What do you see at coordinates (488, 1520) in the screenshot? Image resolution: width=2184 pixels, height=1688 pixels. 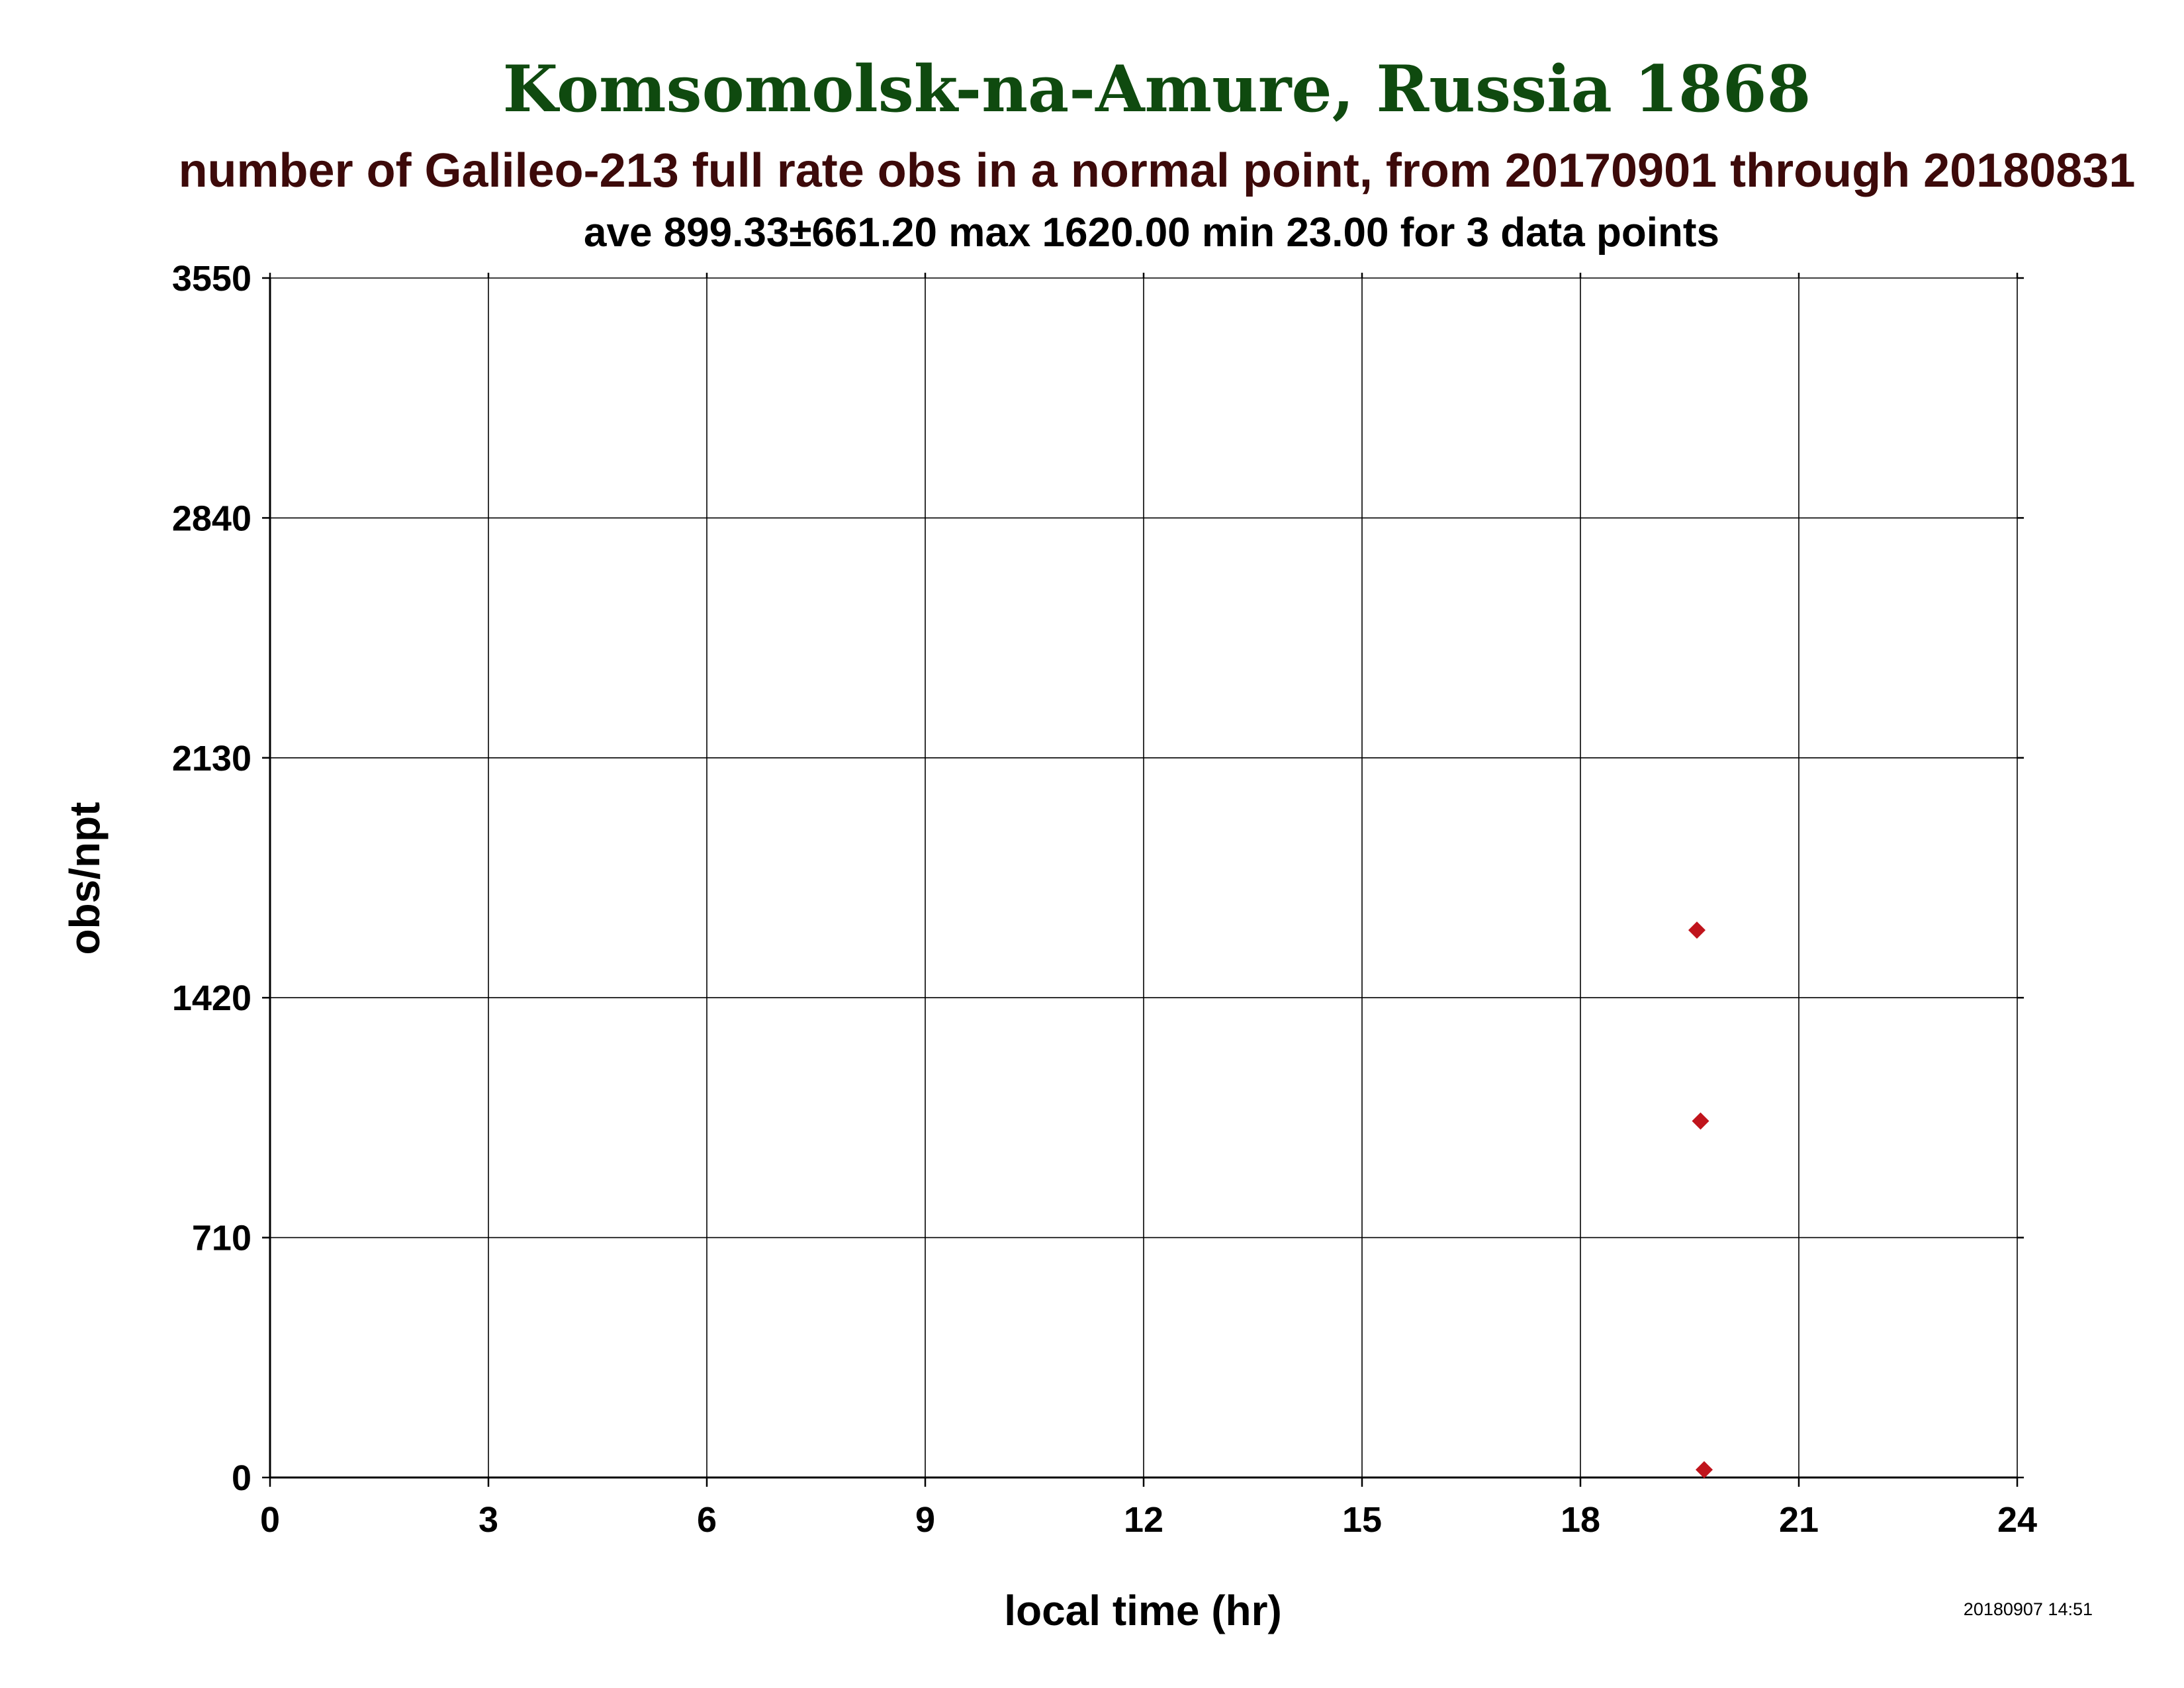 I see `x-tick-label: 3` at bounding box center [488, 1520].